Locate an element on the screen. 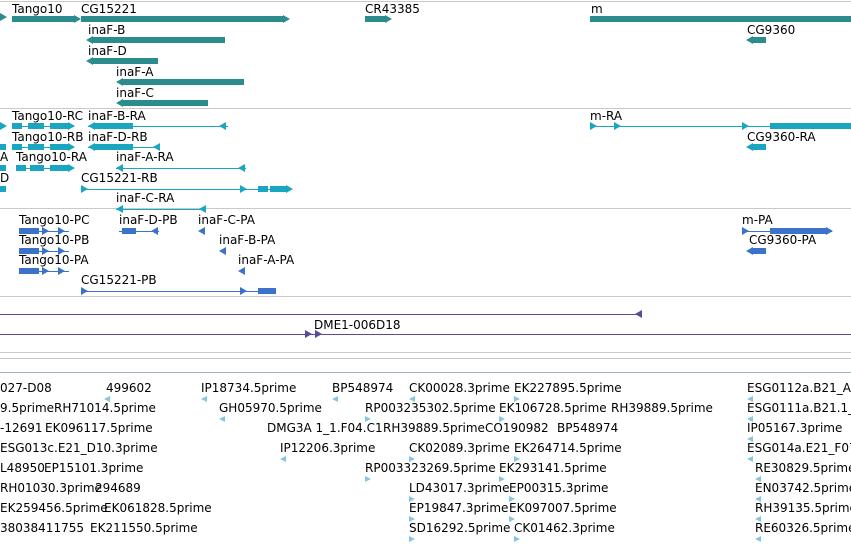 The width and height of the screenshot is (851, 544). est-label: CK01462.3prime is located at coordinates (564, 528).